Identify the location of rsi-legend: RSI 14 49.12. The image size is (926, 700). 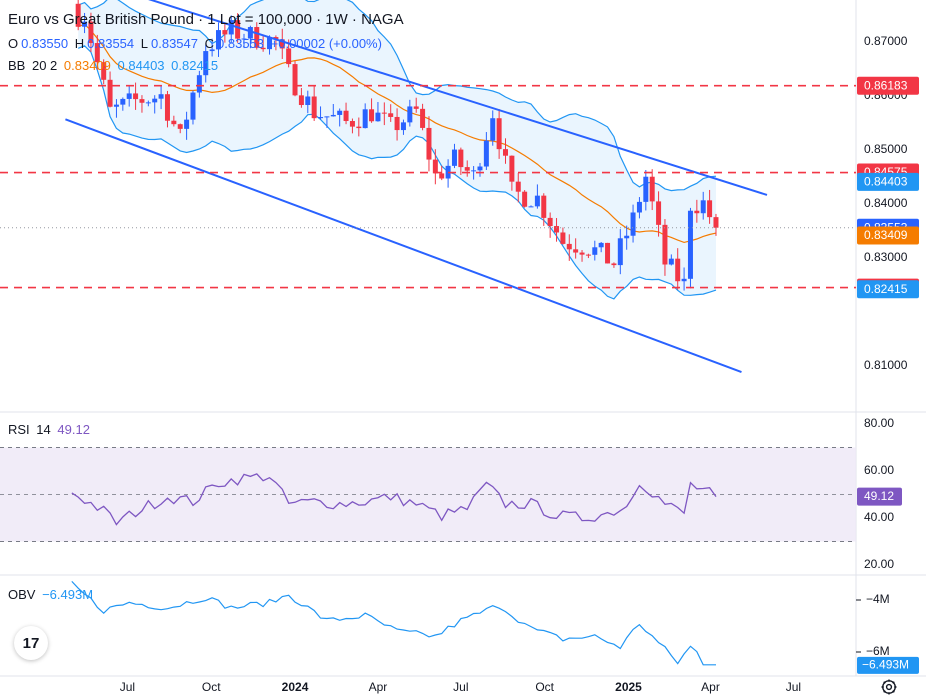
(50, 429).